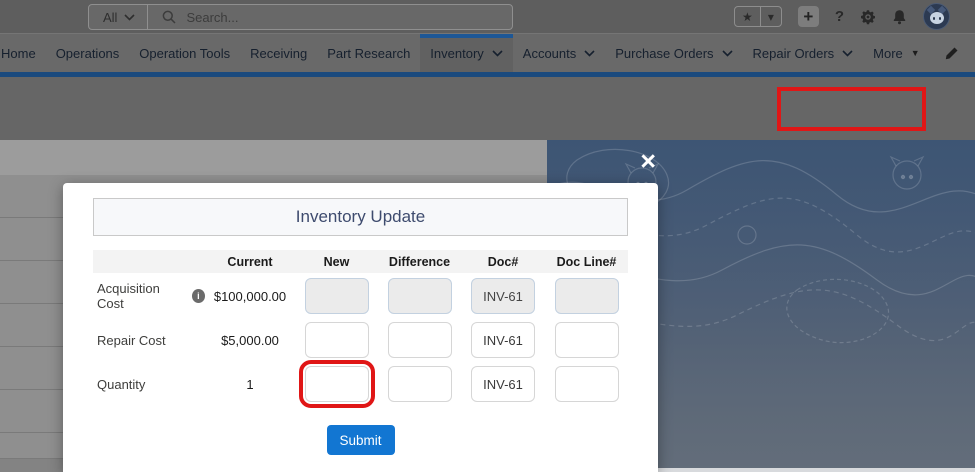 The height and width of the screenshot is (472, 975). I want to click on quantity-doc-line-input, so click(586, 384).